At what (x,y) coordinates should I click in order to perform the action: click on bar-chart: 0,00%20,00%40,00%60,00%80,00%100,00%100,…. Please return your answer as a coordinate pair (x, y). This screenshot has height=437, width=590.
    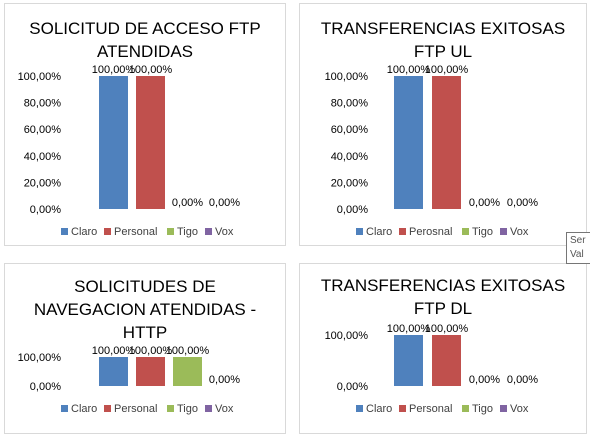
    Looking at the image, I should click on (432, 151).